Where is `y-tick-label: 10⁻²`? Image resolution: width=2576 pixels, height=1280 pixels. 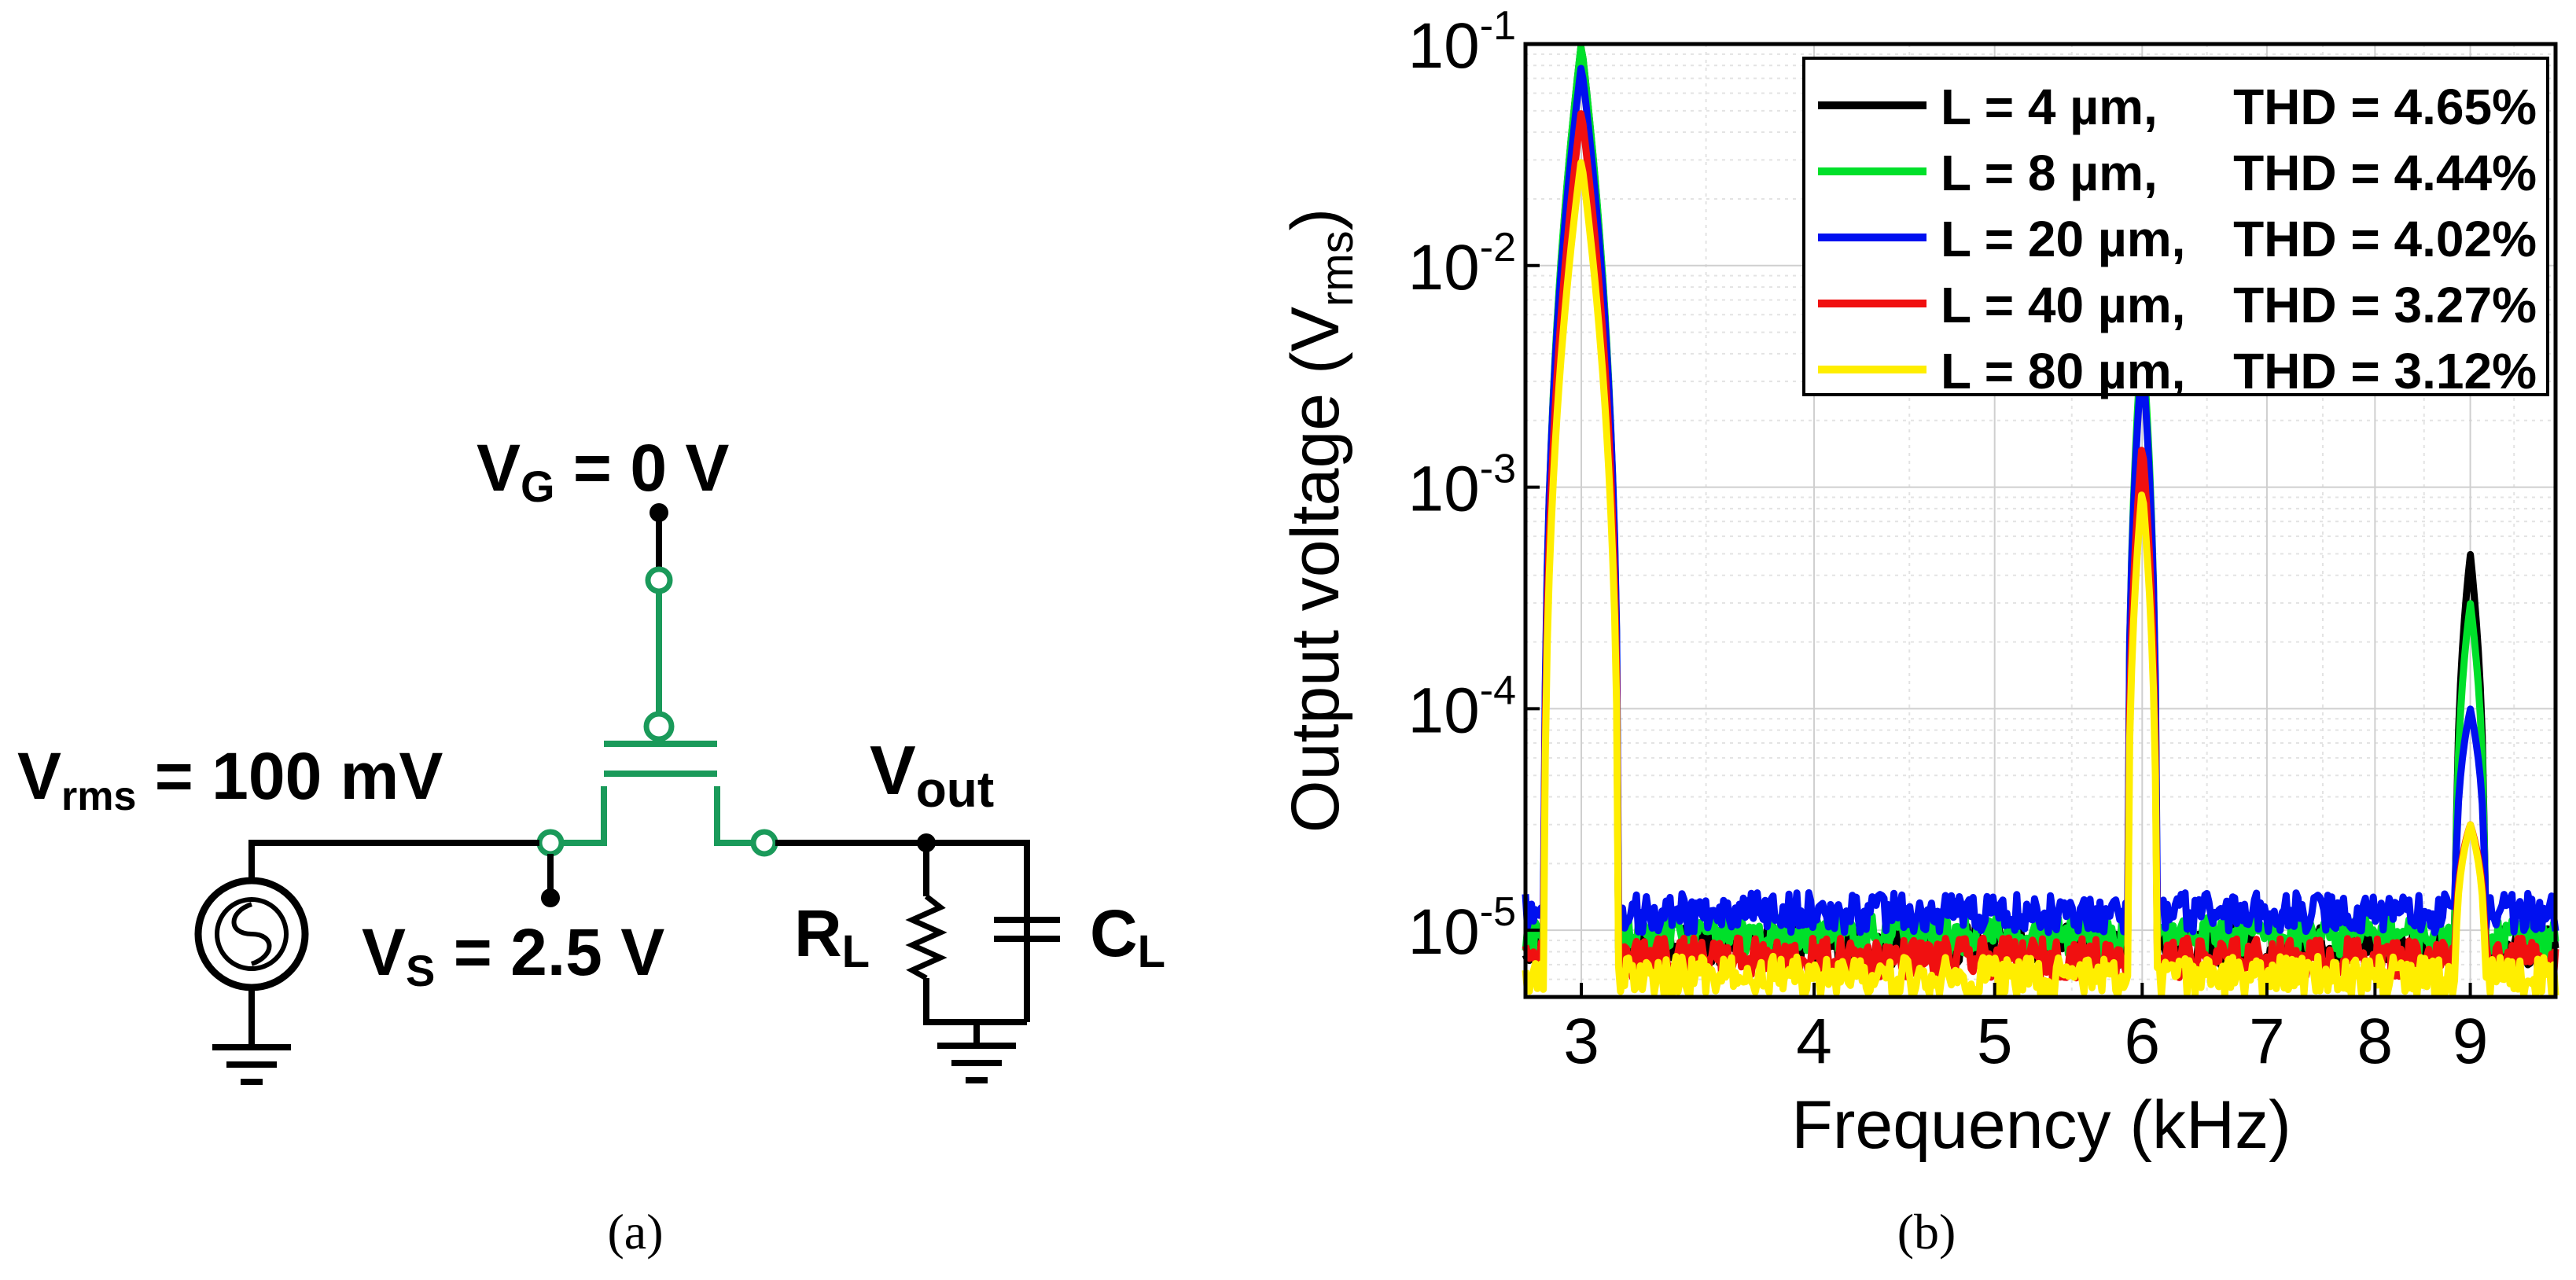
y-tick-label: 10⁻² is located at coordinates (1462, 264).